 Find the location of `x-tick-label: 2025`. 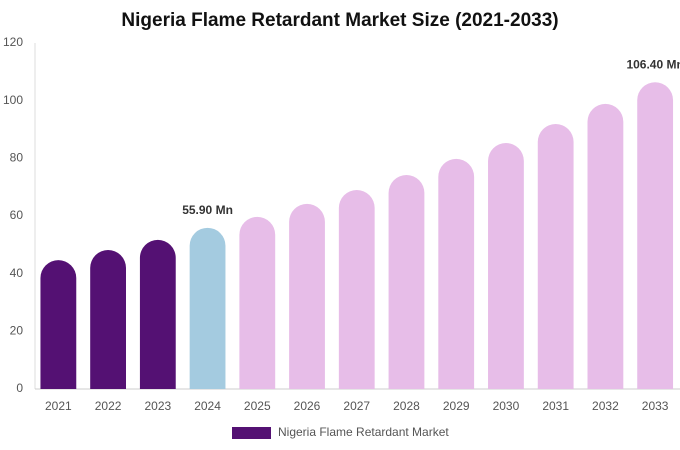

x-tick-label: 2025 is located at coordinates (257, 406).